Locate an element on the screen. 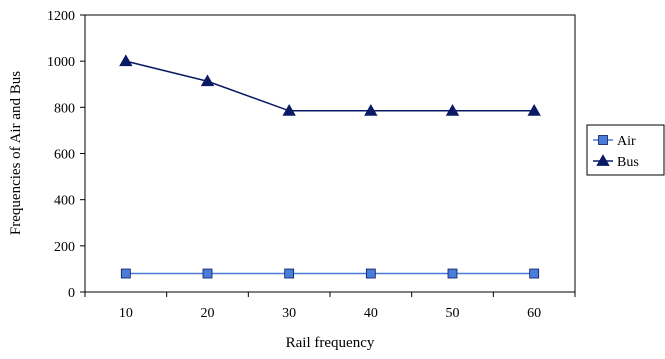 This screenshot has width=665, height=359. legend-label-air: Air is located at coordinates (626, 141).